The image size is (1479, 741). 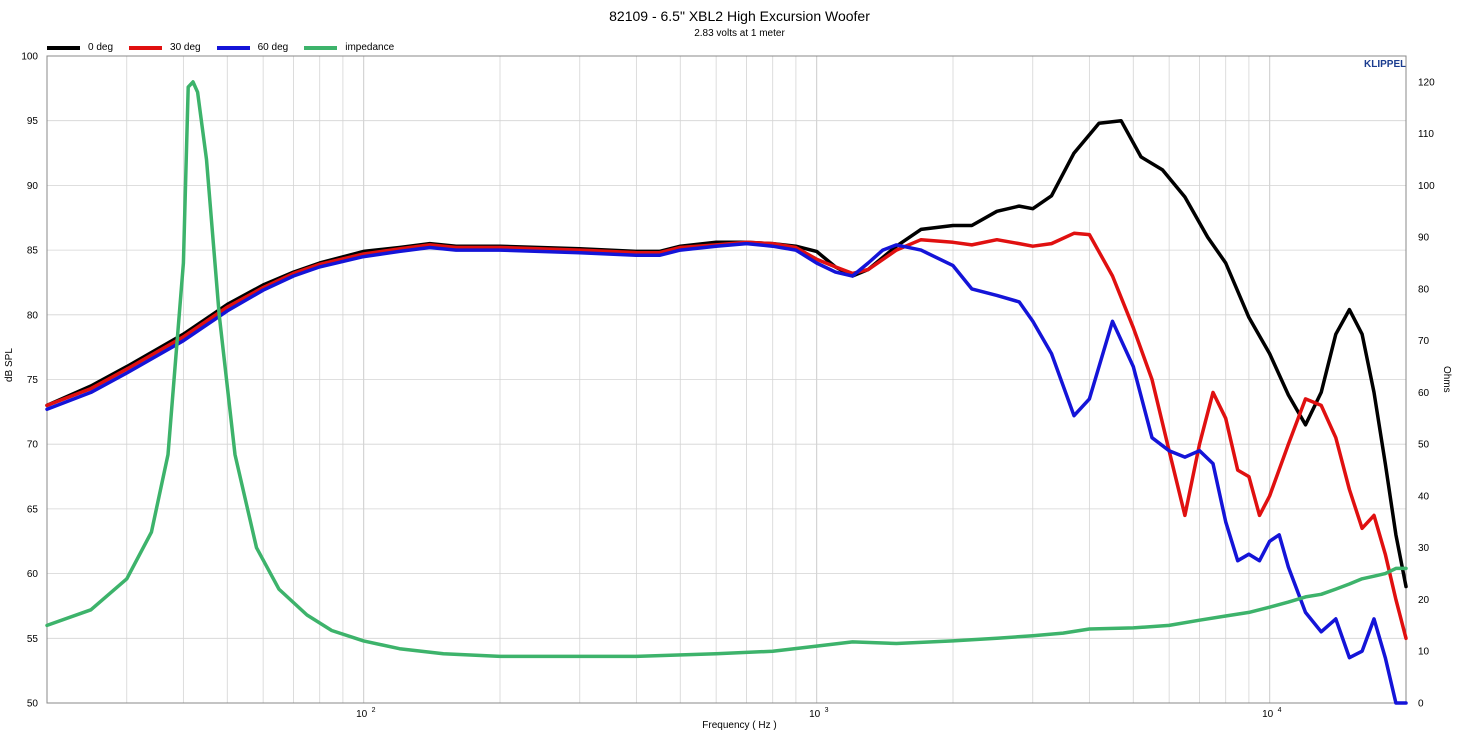 What do you see at coordinates (321, 47) in the screenshot?
I see `legend-swatch-impedance` at bounding box center [321, 47].